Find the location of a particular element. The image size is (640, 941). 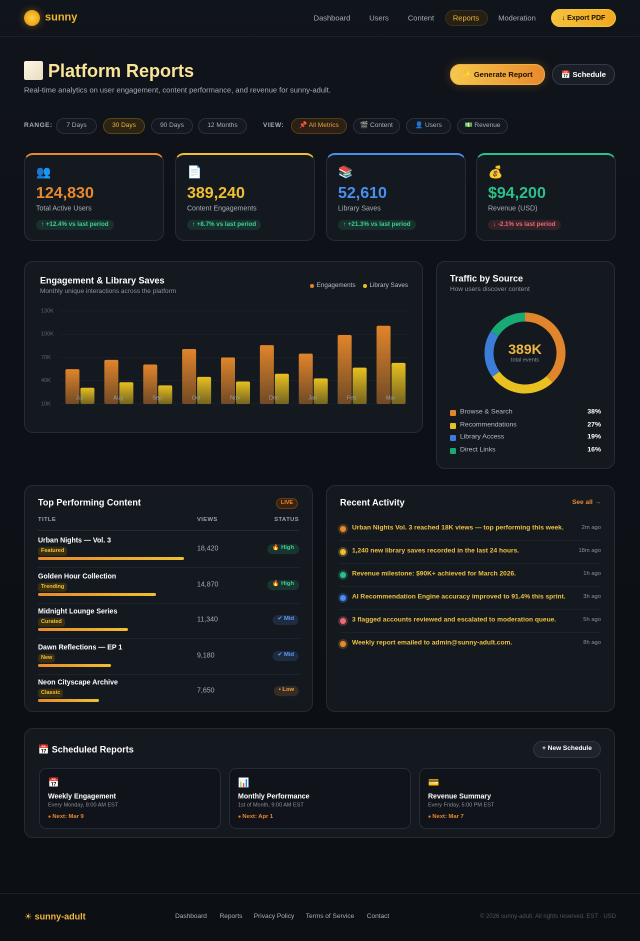

footer-link: Contact is located at coordinates (378, 916).